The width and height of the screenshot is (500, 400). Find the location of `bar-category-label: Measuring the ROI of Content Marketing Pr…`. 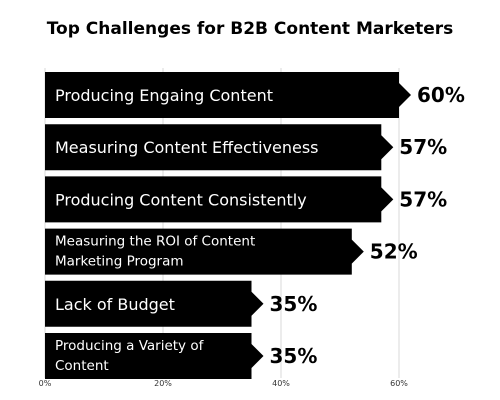

bar-category-label: Measuring the ROI of Content Marketing Pr… is located at coordinates (155, 252).